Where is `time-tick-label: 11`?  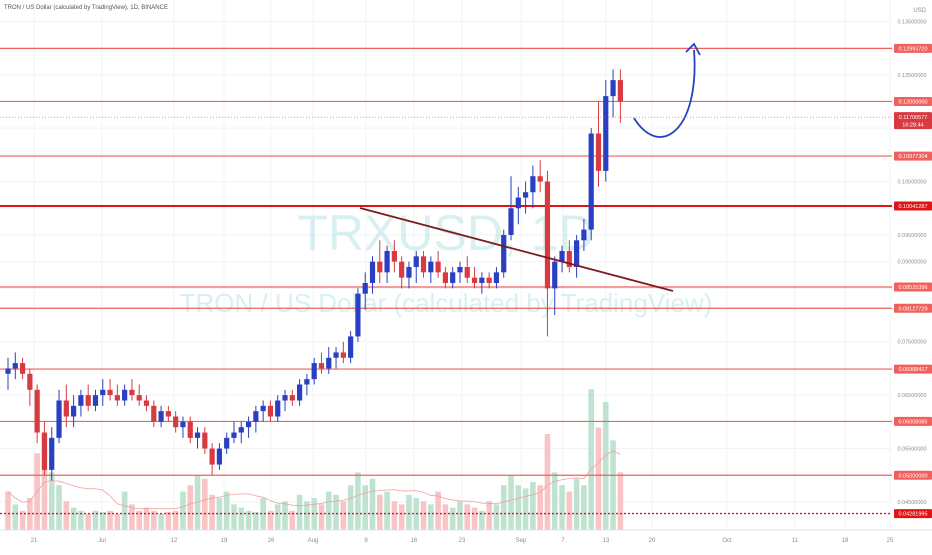 time-tick-label: 11 is located at coordinates (795, 541).